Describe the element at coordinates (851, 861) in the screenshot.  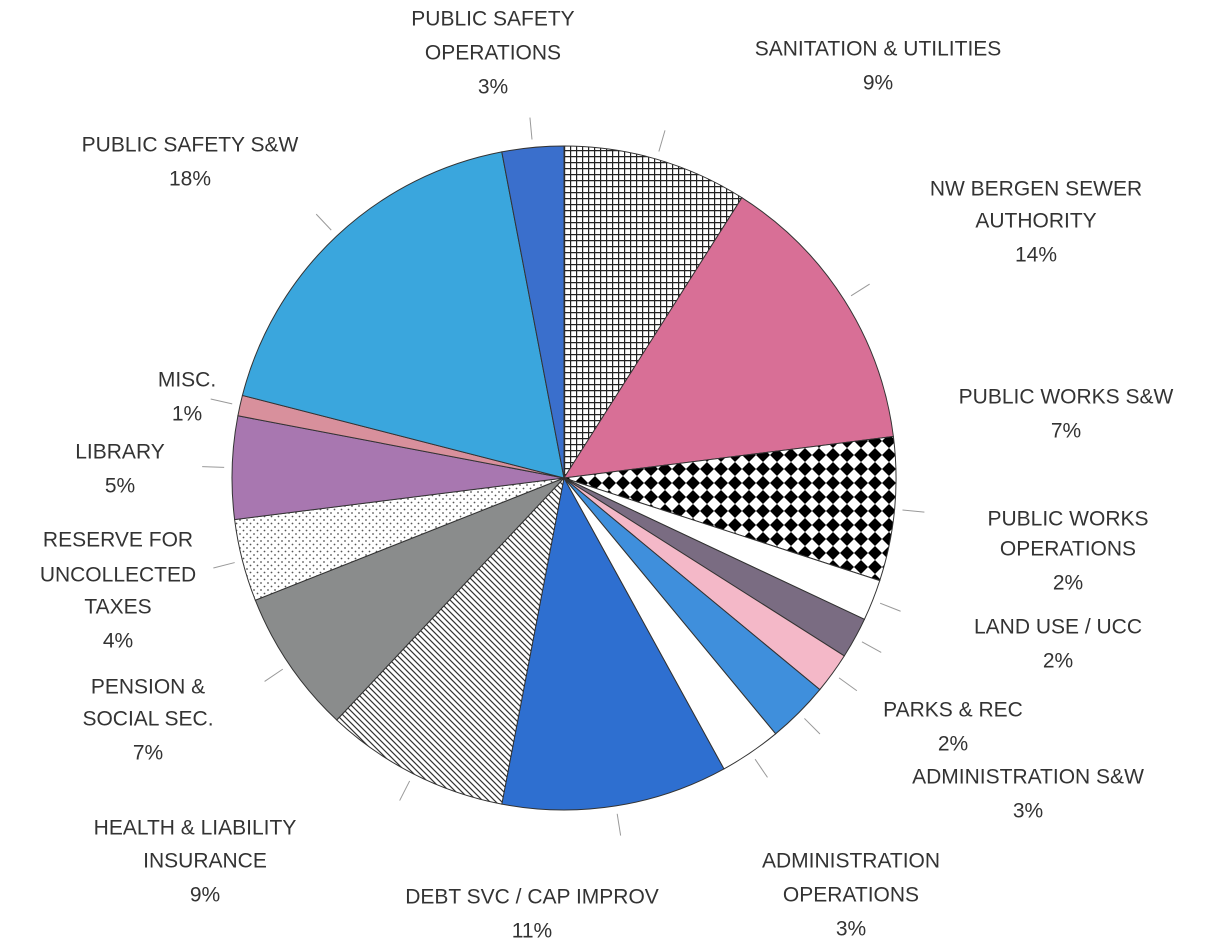
I see `slice-label: ADMINISTRATION` at that location.